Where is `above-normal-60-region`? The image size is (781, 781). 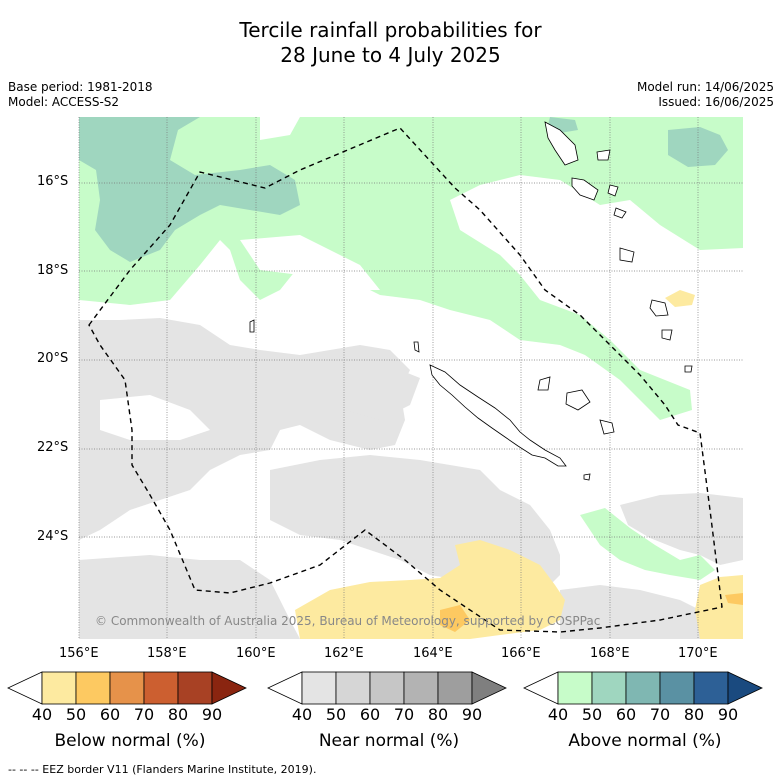
above-normal-60-region is located at coordinates (189, 189).